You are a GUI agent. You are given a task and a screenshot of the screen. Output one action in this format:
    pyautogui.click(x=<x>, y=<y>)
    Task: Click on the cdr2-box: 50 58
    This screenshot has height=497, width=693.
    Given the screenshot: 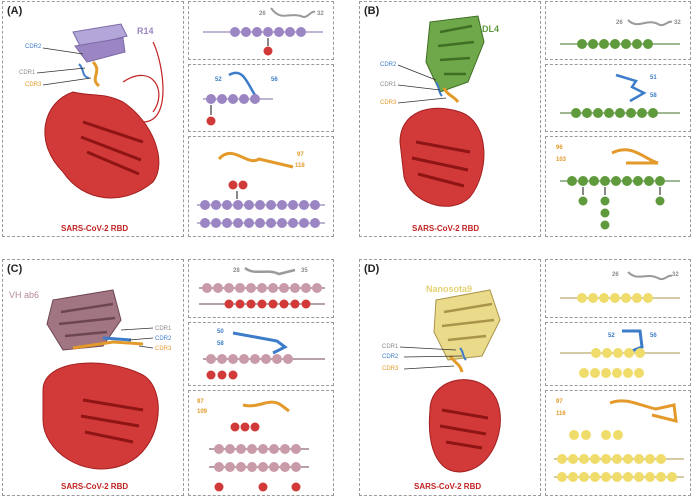 What is the action you would take?
    pyautogui.click(x=261, y=354)
    